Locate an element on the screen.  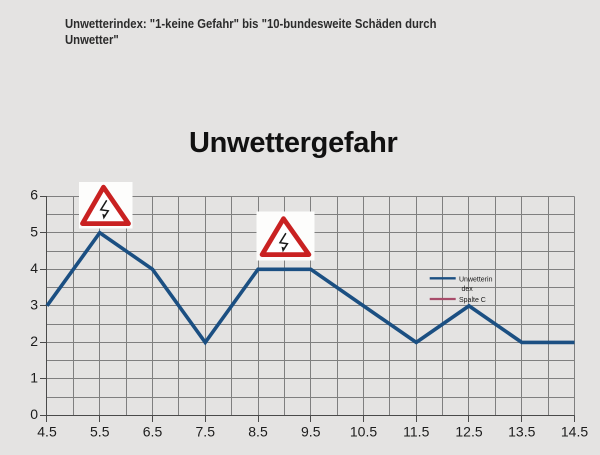
svg-text: 1 is located at coordinates (34, 377).